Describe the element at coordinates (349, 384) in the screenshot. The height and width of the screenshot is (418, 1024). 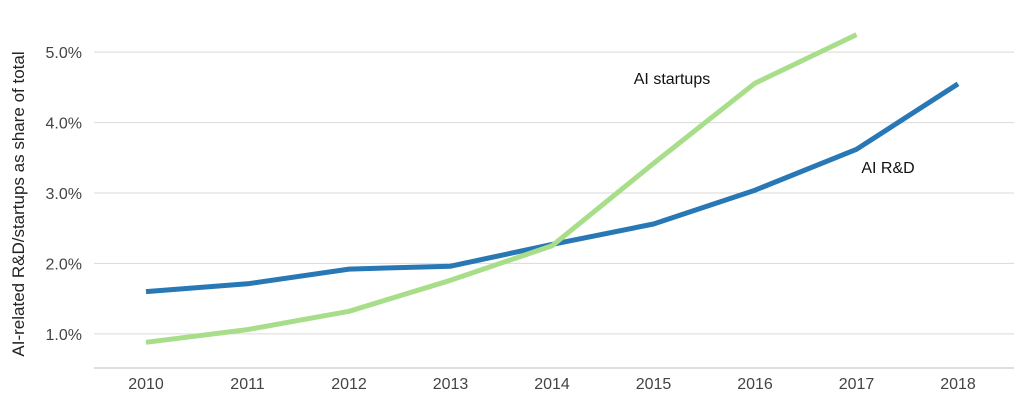
I see `x-tick-label: 2012` at that location.